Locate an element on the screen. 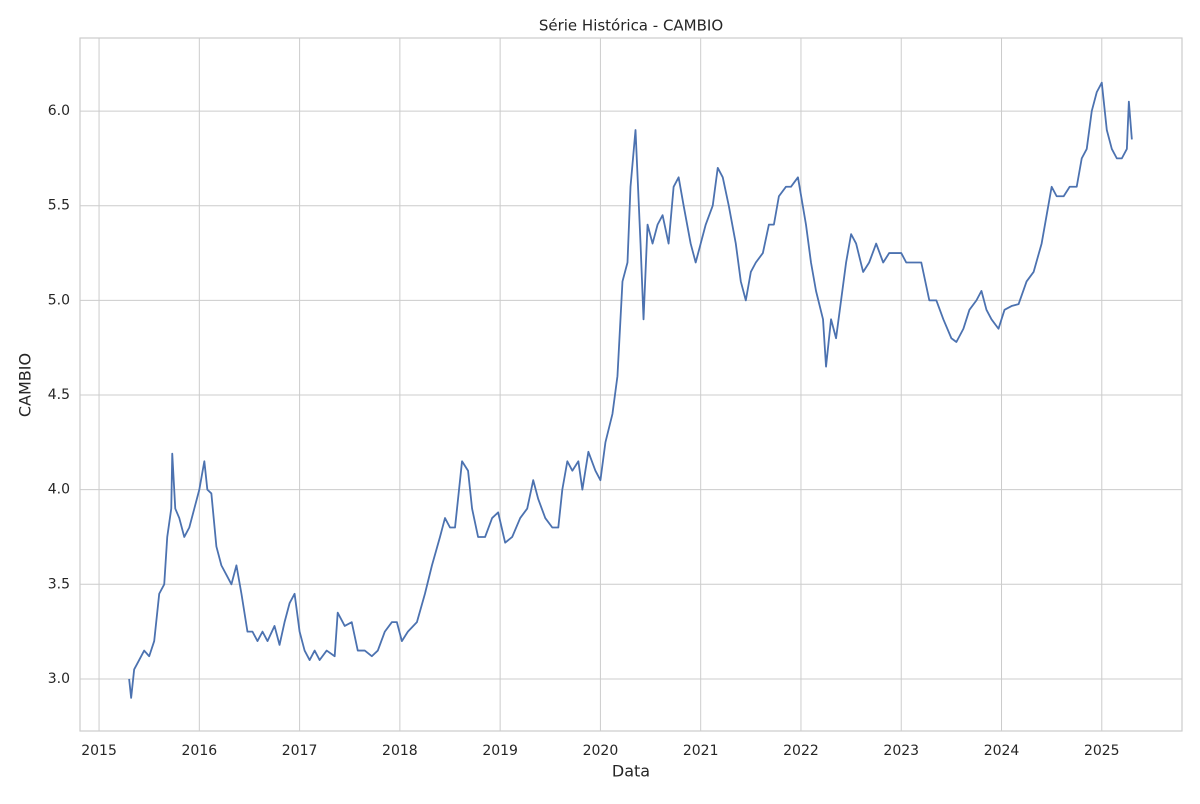 Image resolution: width=1200 pixels, height=804 pixels. x-tick-label: 2023 is located at coordinates (901, 751).